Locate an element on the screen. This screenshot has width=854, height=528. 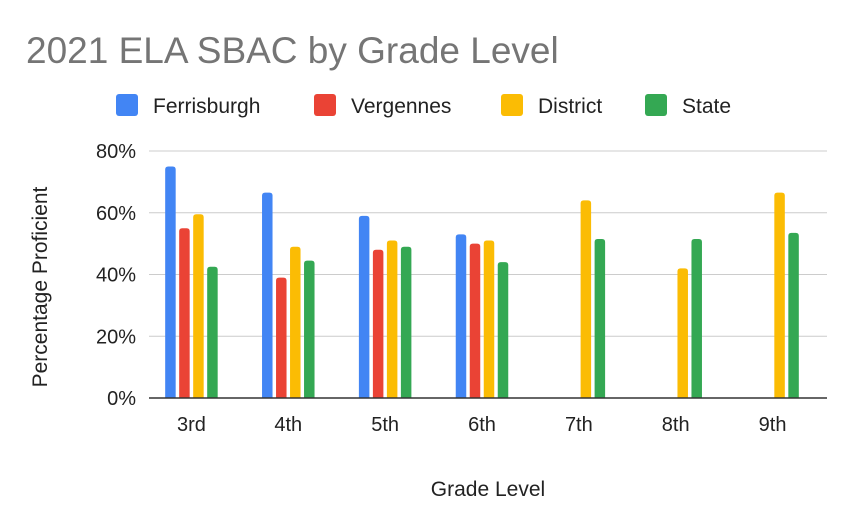
bar-state-8th is located at coordinates (696, 318).